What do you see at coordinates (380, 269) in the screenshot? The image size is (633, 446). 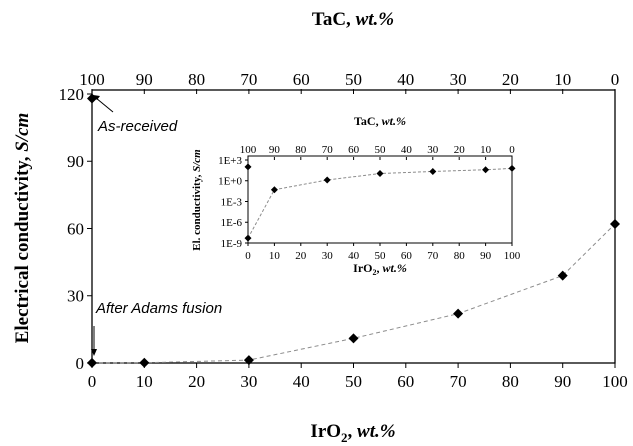 I see `inset-bottom-axis-label: IrO2, wt.%` at bounding box center [380, 269].